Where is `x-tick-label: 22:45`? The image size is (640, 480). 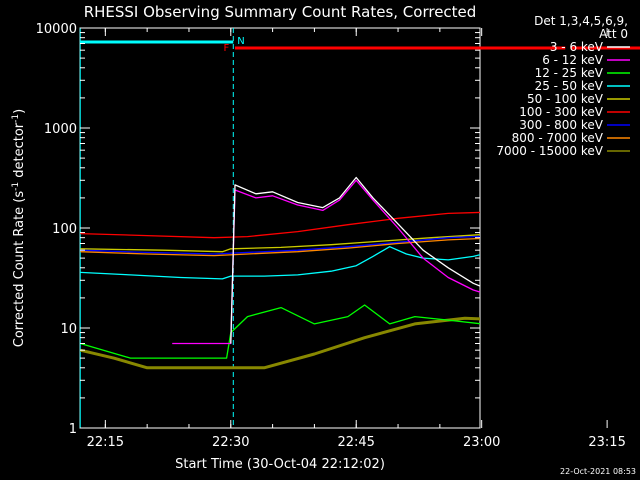 x-tick-label: 22:45 is located at coordinates (355, 442).